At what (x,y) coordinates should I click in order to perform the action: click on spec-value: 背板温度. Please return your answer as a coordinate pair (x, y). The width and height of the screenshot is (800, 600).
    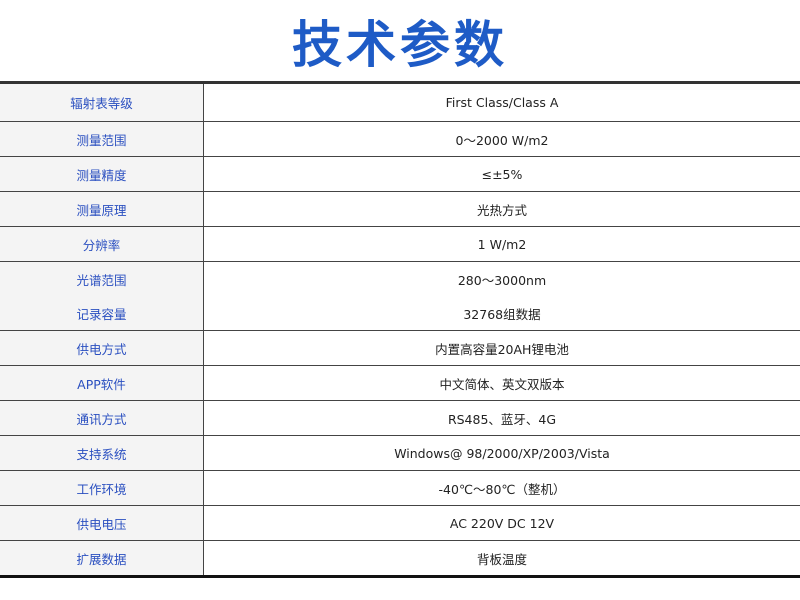
    Looking at the image, I should click on (501, 558).